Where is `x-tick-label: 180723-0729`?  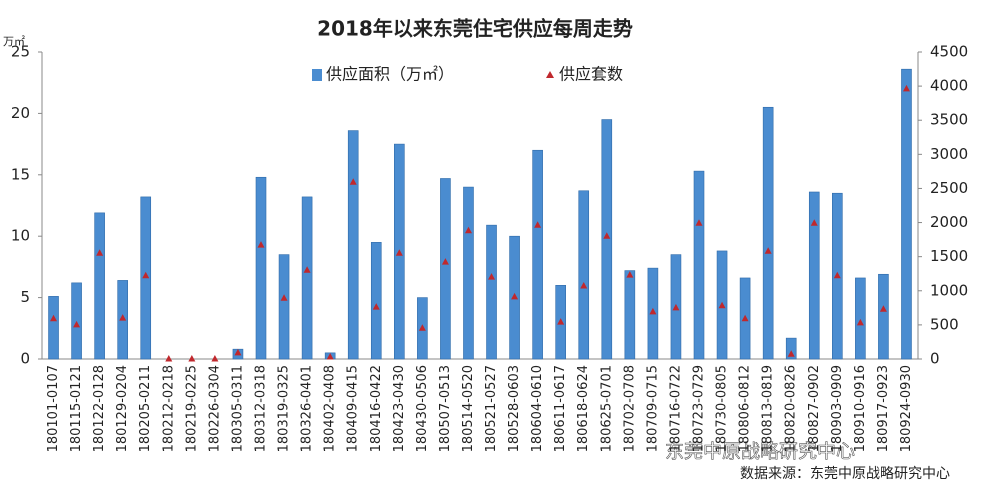
x-tick-label: 180723-0729 is located at coordinates (699, 408).